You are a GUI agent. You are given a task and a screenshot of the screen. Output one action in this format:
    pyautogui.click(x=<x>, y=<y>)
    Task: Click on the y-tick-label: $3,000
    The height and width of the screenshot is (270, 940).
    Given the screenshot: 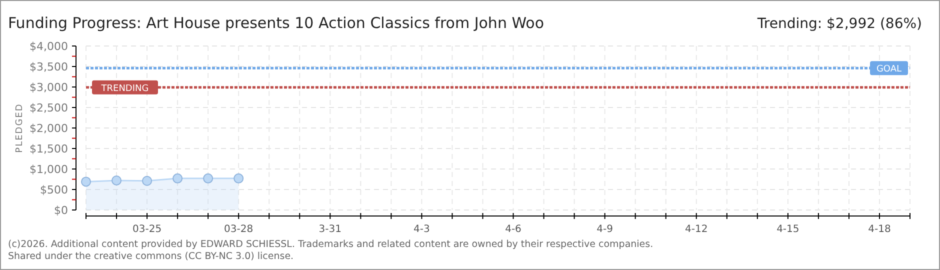 What is the action you would take?
    pyautogui.click(x=49, y=87)
    